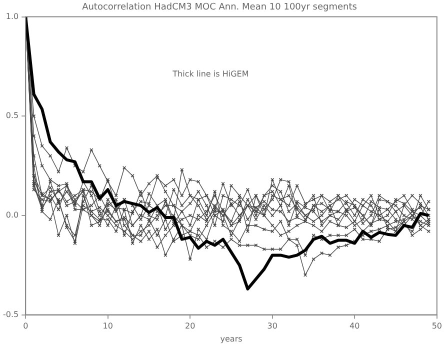 This screenshot has height=344, width=445. Describe the element at coordinates (220, 7) in the screenshot. I see `chart-title: Autocorrelation HadCM3 MOC Ann. Mean 10 100yr segments` at that location.